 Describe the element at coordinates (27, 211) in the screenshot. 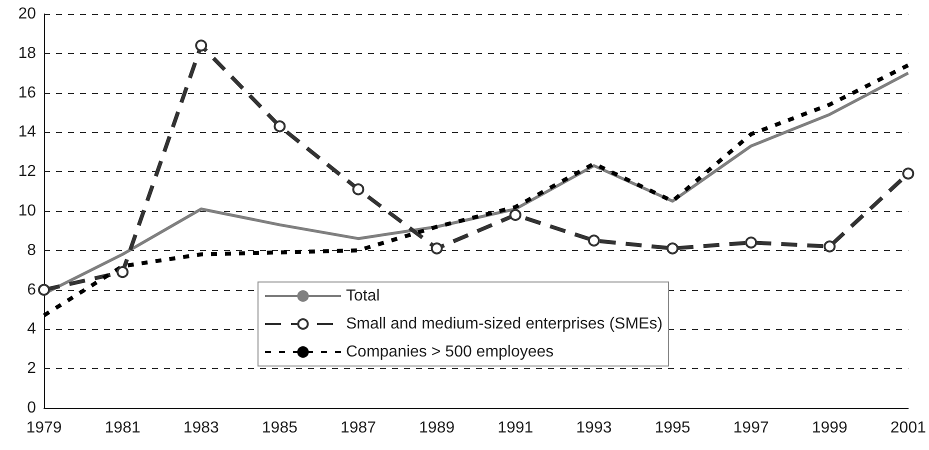

I see `y-tick-label: 10` at that location.